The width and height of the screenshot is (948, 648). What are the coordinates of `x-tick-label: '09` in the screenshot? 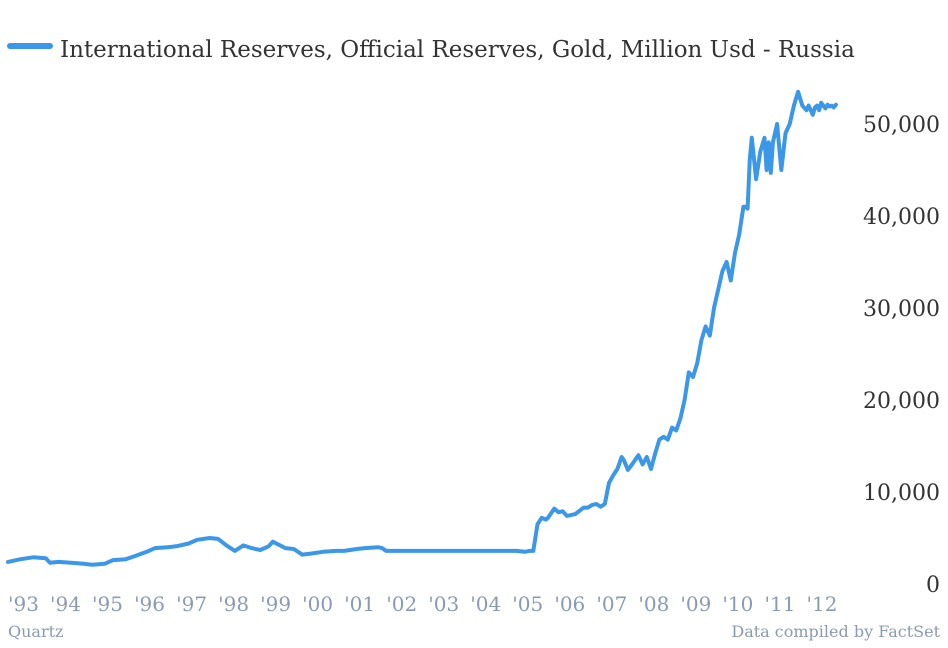 It's located at (695, 604).